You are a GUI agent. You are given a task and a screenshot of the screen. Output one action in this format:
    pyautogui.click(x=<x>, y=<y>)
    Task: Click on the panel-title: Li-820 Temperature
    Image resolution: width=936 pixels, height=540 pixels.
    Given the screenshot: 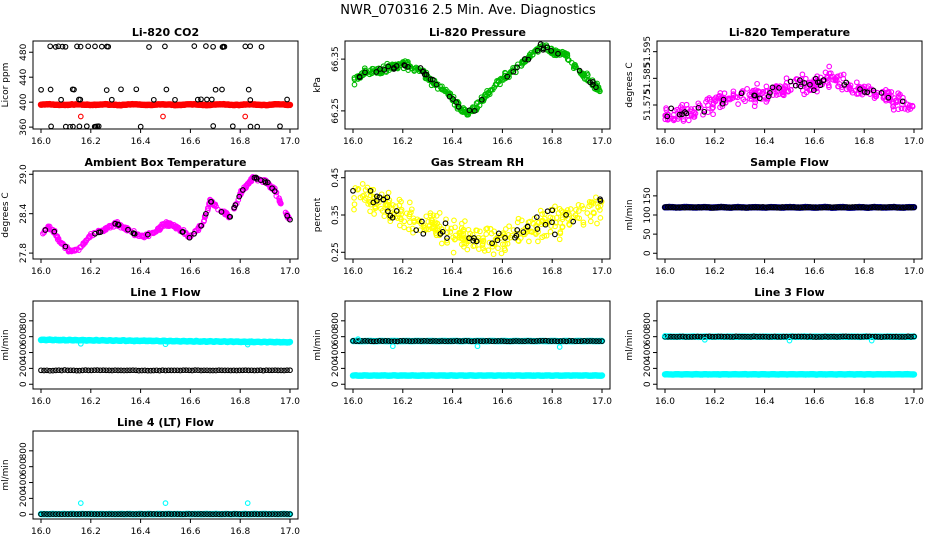 What is the action you would take?
    pyautogui.click(x=789, y=32)
    